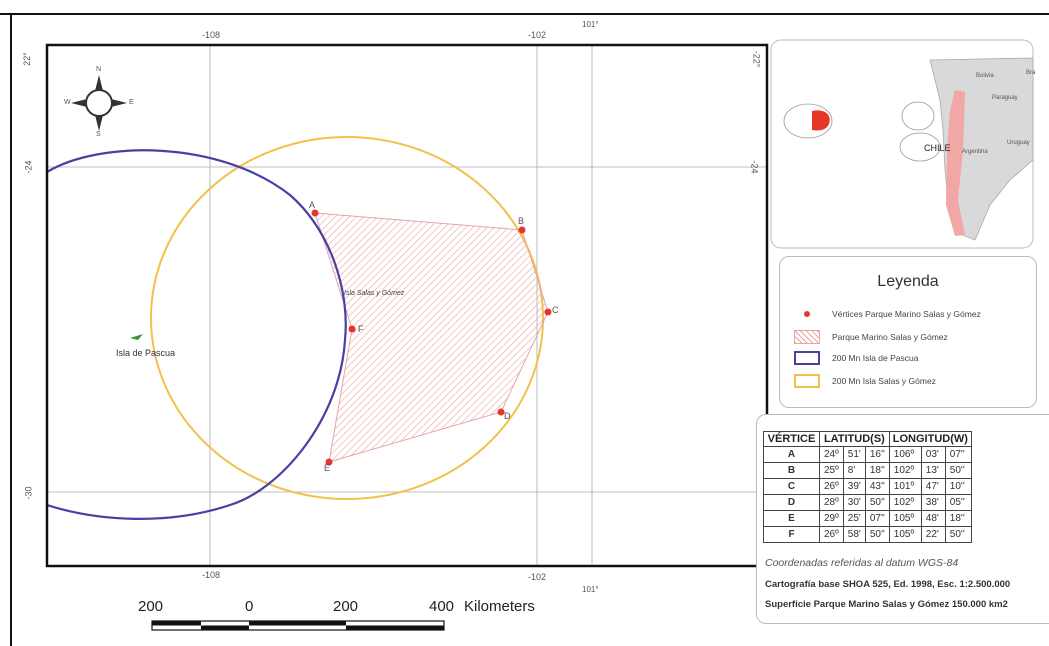 Image resolution: width=1049 pixels, height=646 pixels. I want to click on cell: 13', so click(933, 470).